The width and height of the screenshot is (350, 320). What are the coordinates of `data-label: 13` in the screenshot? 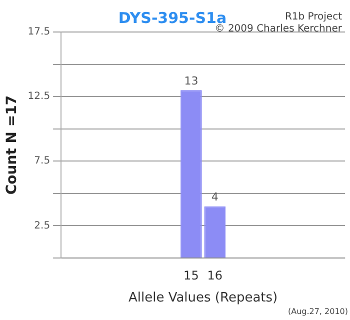 It's located at (191, 81).